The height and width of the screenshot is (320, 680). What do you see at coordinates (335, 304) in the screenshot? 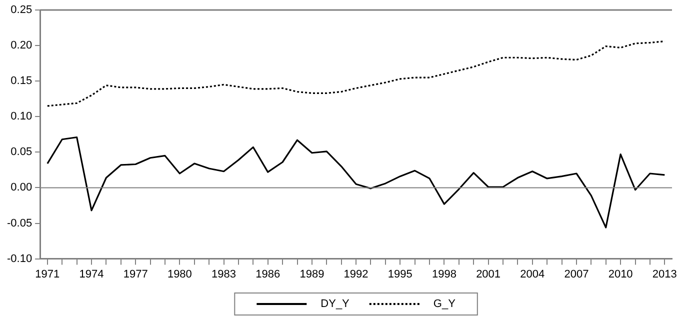
I see `legend-label: DY_Y` at bounding box center [335, 304].